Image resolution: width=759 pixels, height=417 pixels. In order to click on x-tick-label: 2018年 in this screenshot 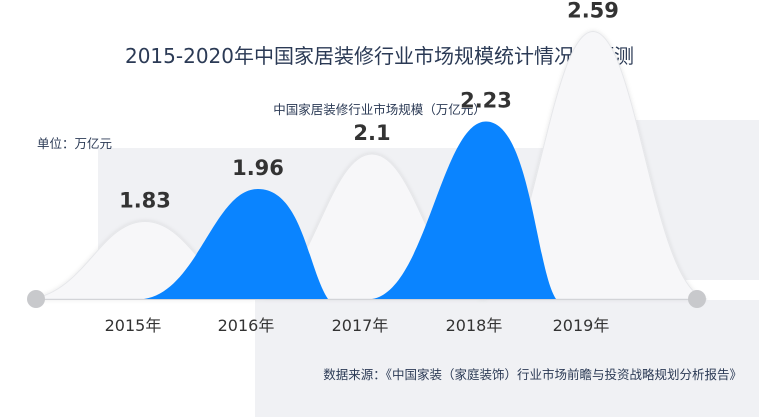, I will do `click(474, 325)`.